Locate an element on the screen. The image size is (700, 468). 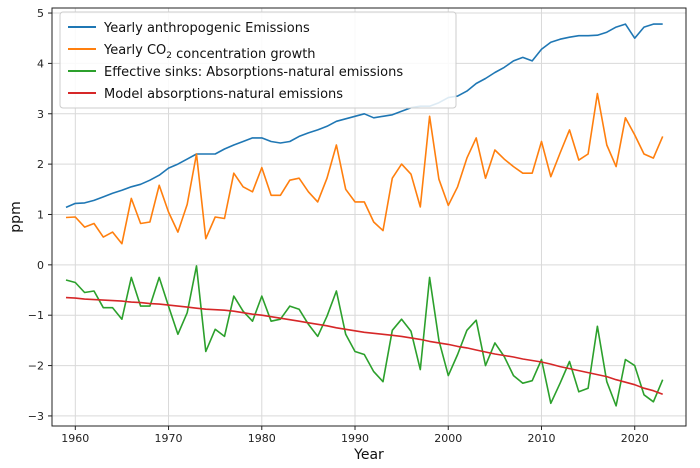
x-tick-label: 2020 is located at coordinates (635, 438).